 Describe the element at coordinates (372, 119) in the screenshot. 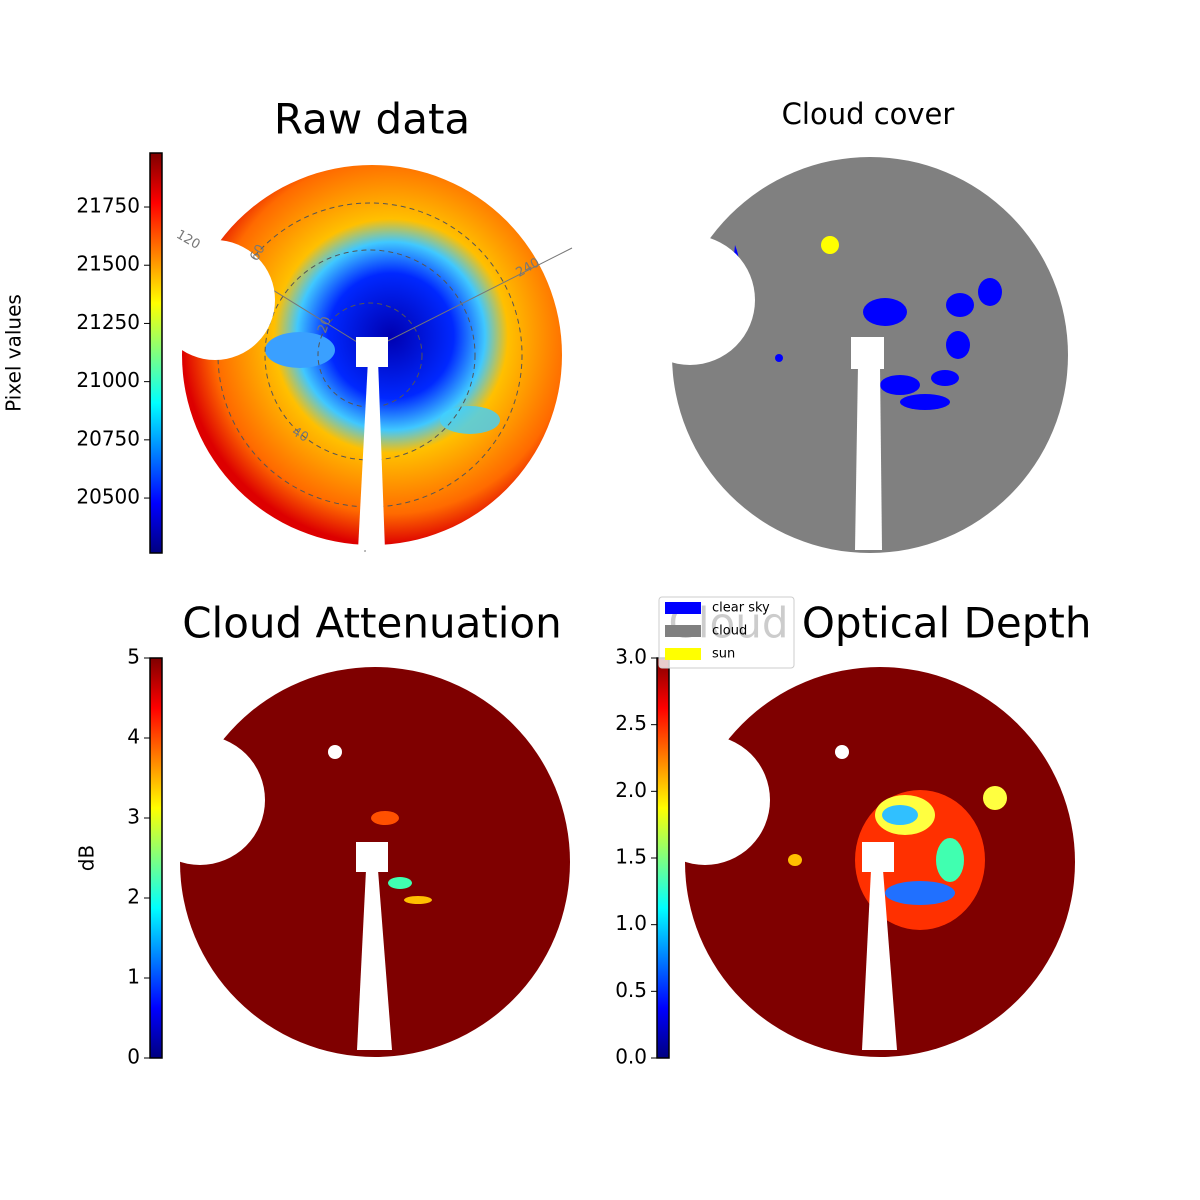

I see `panel-title: Raw data` at that location.